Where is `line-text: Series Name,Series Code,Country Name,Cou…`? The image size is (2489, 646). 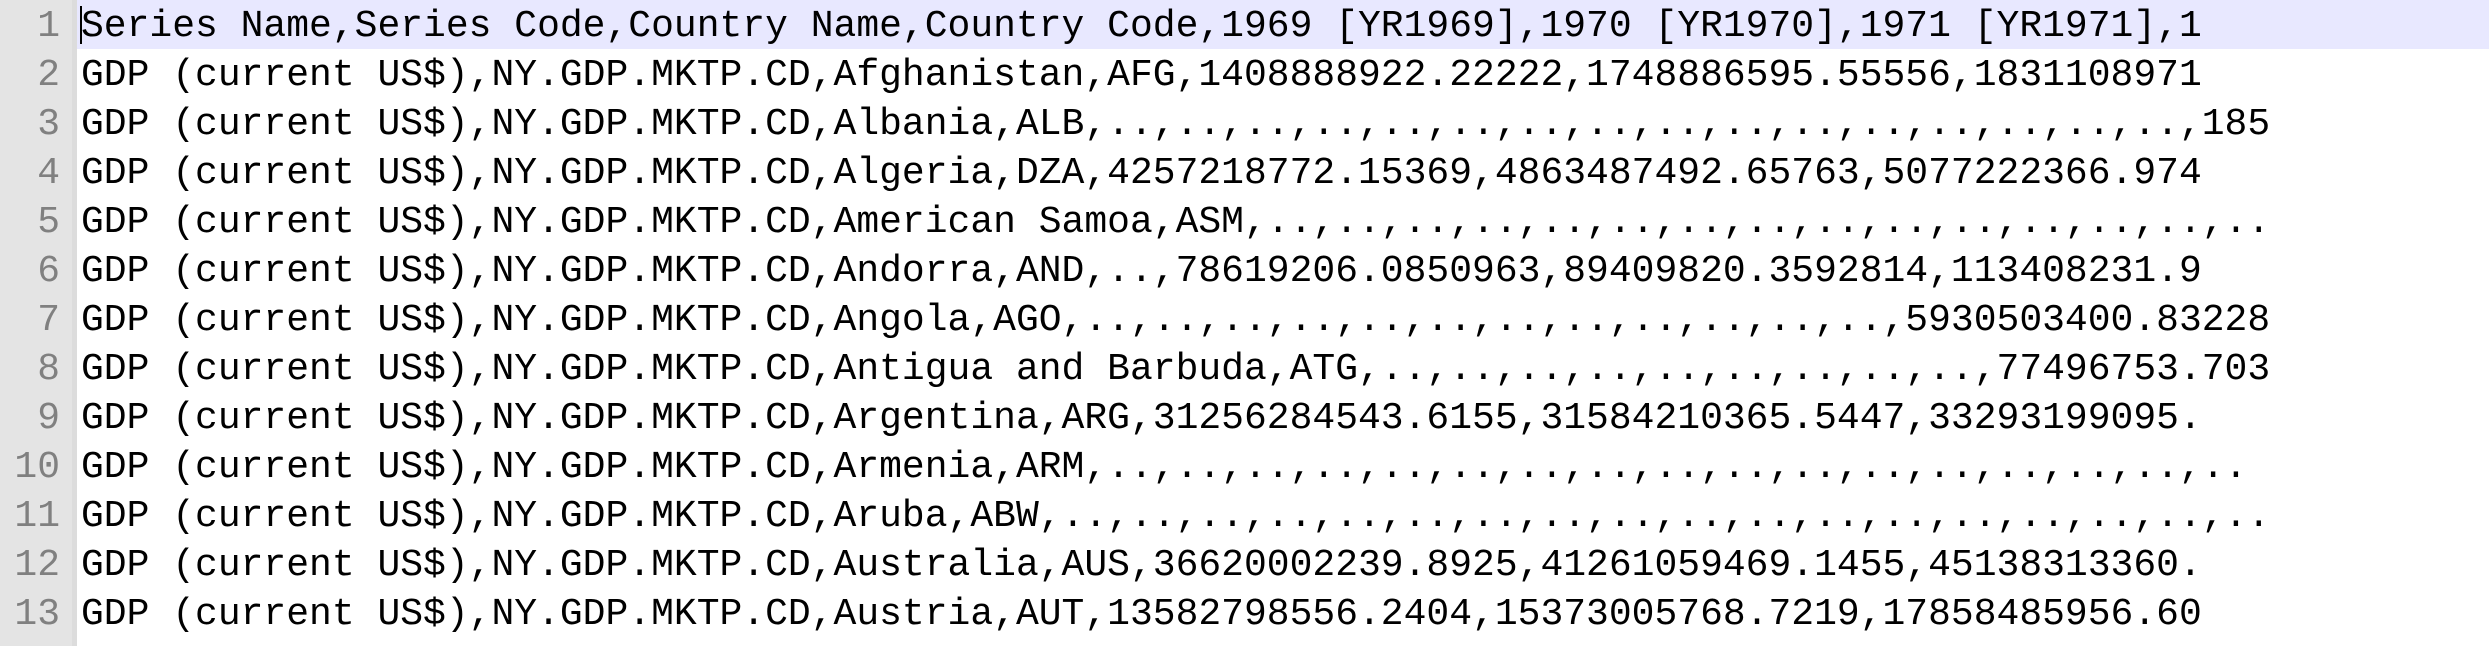 line-text: Series Name,Series Code,Country Name,Cou… is located at coordinates (1283, 24).